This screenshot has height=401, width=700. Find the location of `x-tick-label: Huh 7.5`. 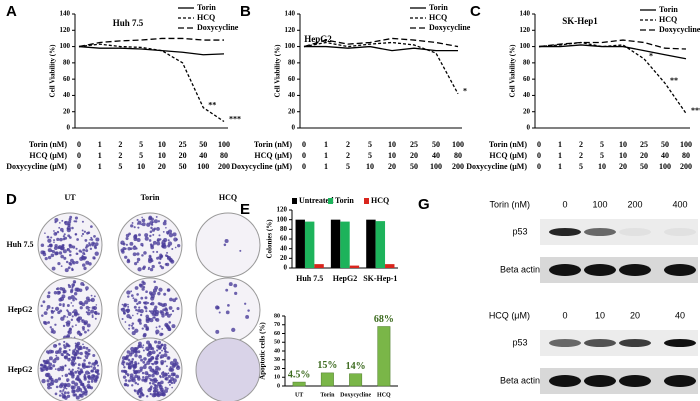

x-tick-label: Huh 7.5 is located at coordinates (309, 278).